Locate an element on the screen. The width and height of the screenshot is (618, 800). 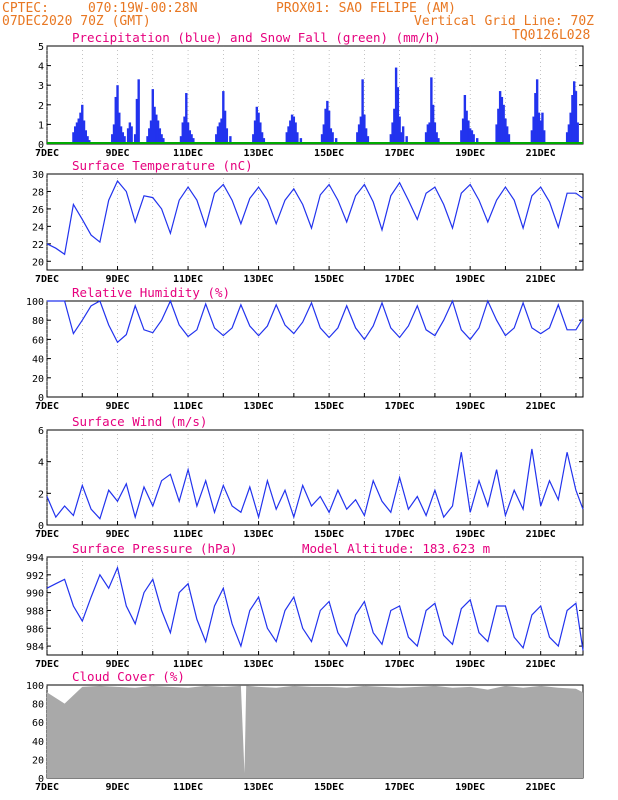
header-grid-line: Vertical Grid Line: 70Z is located at coordinates (504, 21).